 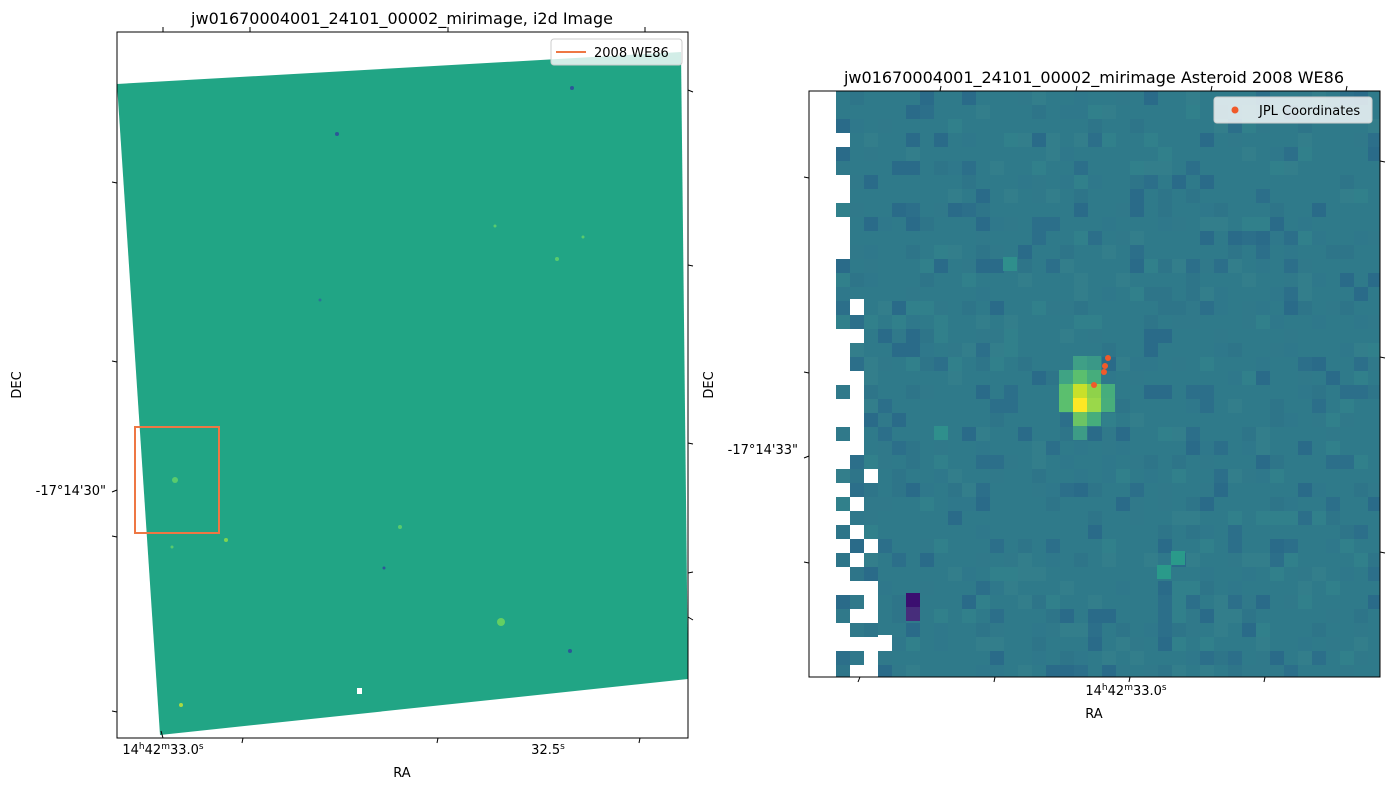 What do you see at coordinates (17, 384) in the screenshot?
I see `left-y-axis-label: DEC` at bounding box center [17, 384].